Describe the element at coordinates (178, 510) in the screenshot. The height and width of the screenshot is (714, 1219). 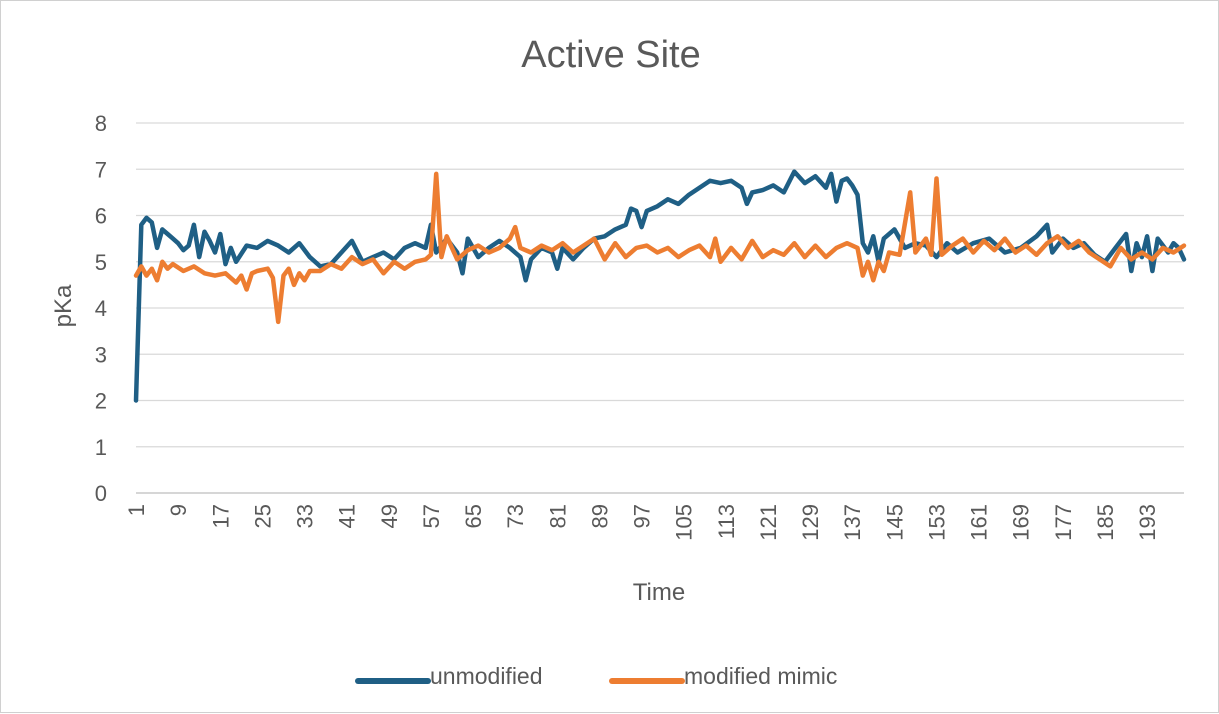
I see `x-tick-label: 9` at that location.